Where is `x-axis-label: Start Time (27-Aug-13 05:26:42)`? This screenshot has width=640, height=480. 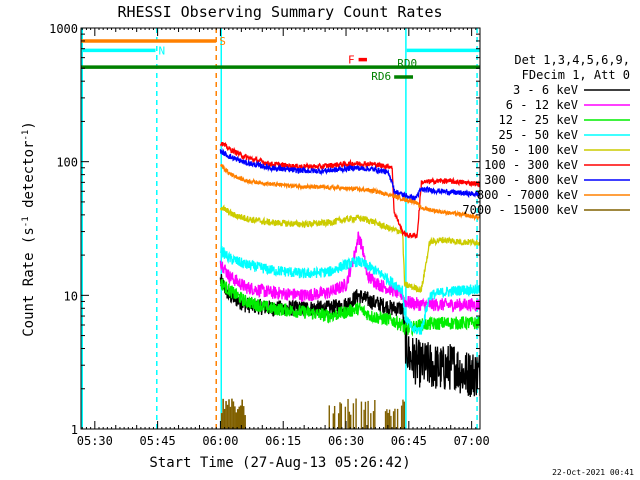 x-axis-label: Start Time (27-Aug-13 05:26:42) is located at coordinates (279, 463).